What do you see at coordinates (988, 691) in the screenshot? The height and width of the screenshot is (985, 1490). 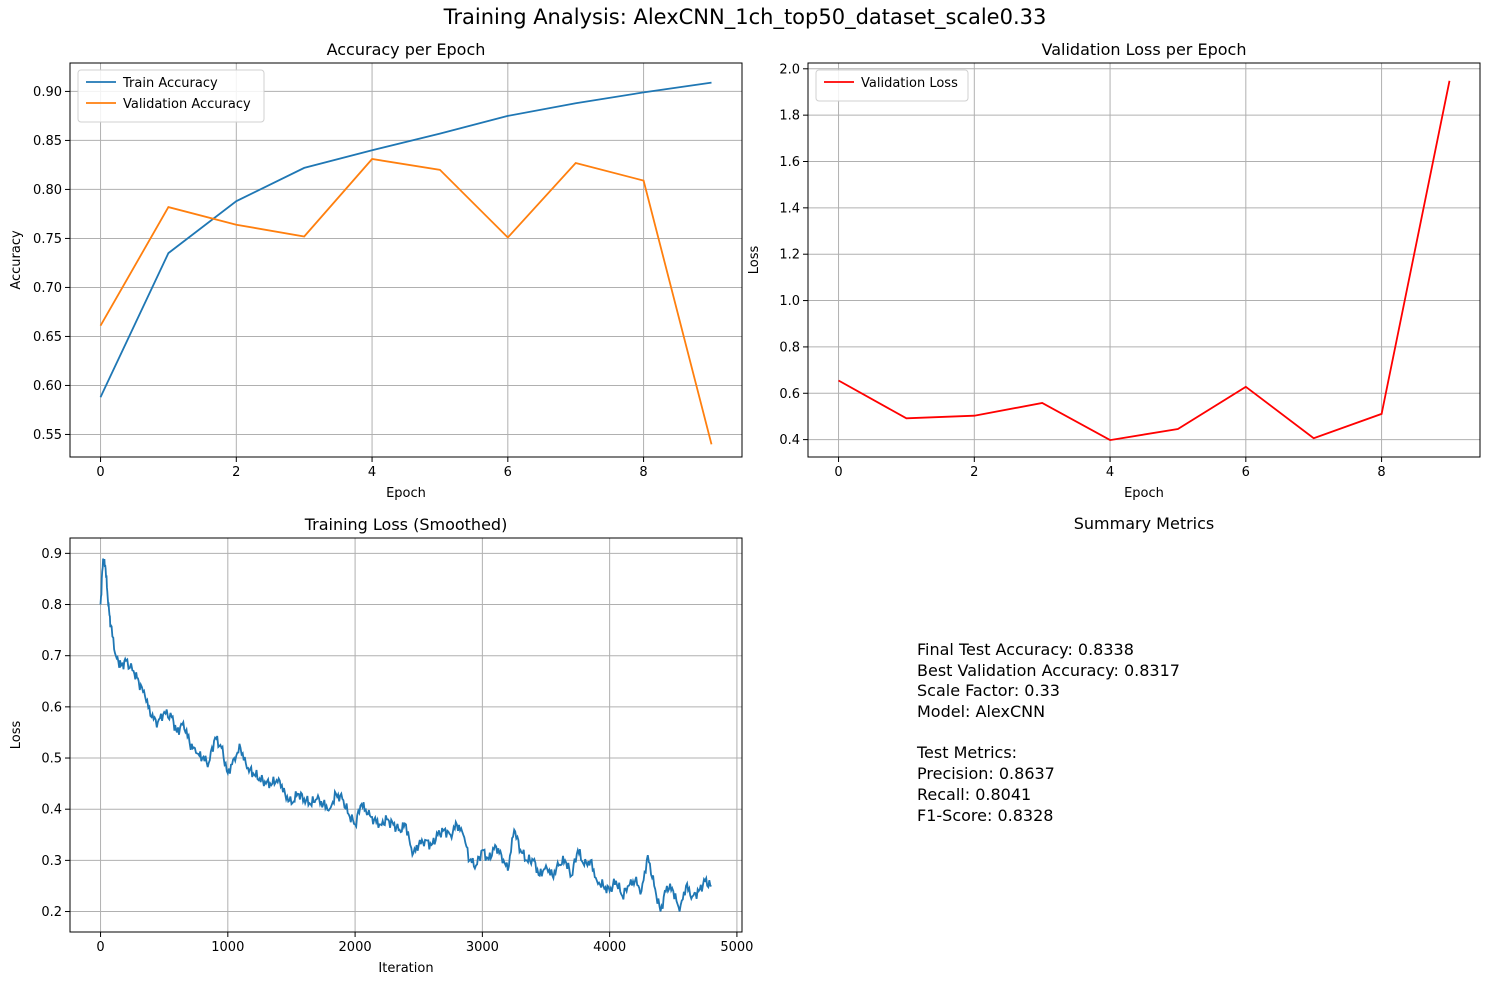 I see `metric-scale-factor: Scale Factor: 0.33` at bounding box center [988, 691].